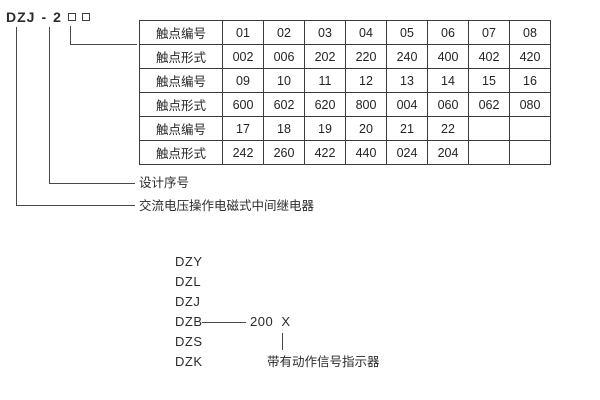  Describe the element at coordinates (325, 104) in the screenshot. I see `value-cell: 620` at that location.